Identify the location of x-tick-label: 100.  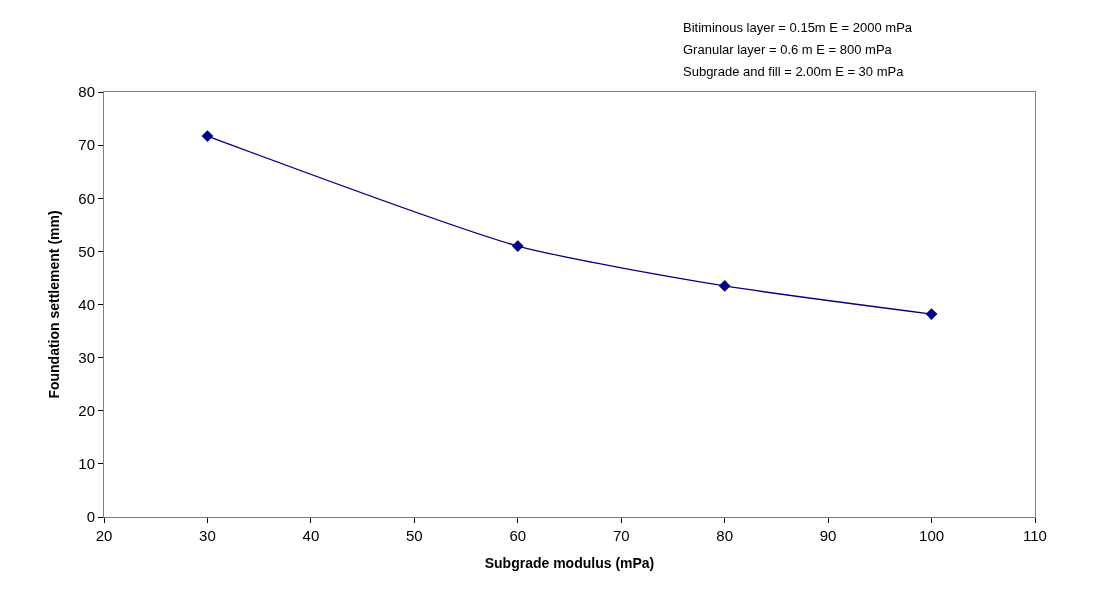
(932, 535).